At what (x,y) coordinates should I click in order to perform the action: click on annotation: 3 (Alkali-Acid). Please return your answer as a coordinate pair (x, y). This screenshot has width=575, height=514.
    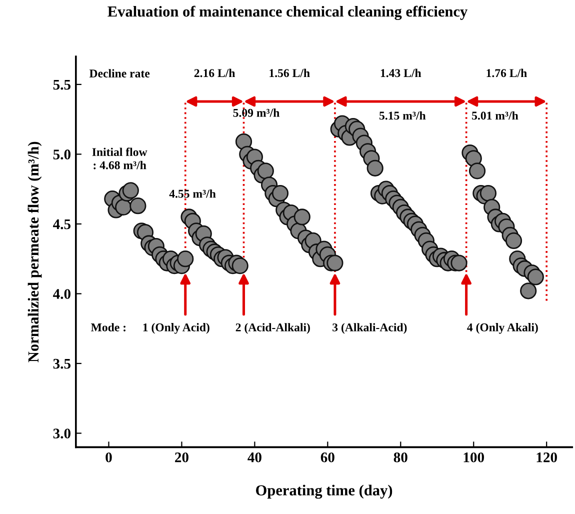
    Looking at the image, I should click on (369, 328).